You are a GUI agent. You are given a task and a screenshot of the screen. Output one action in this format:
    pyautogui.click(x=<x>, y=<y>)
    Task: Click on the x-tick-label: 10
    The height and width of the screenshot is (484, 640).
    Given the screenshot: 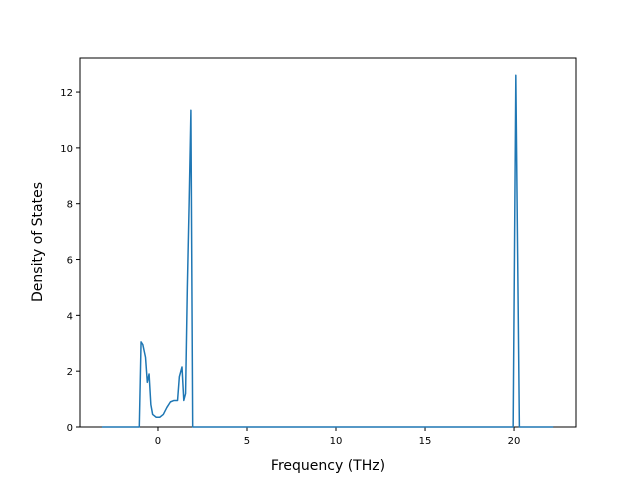 What is the action you would take?
    pyautogui.click(x=336, y=441)
    